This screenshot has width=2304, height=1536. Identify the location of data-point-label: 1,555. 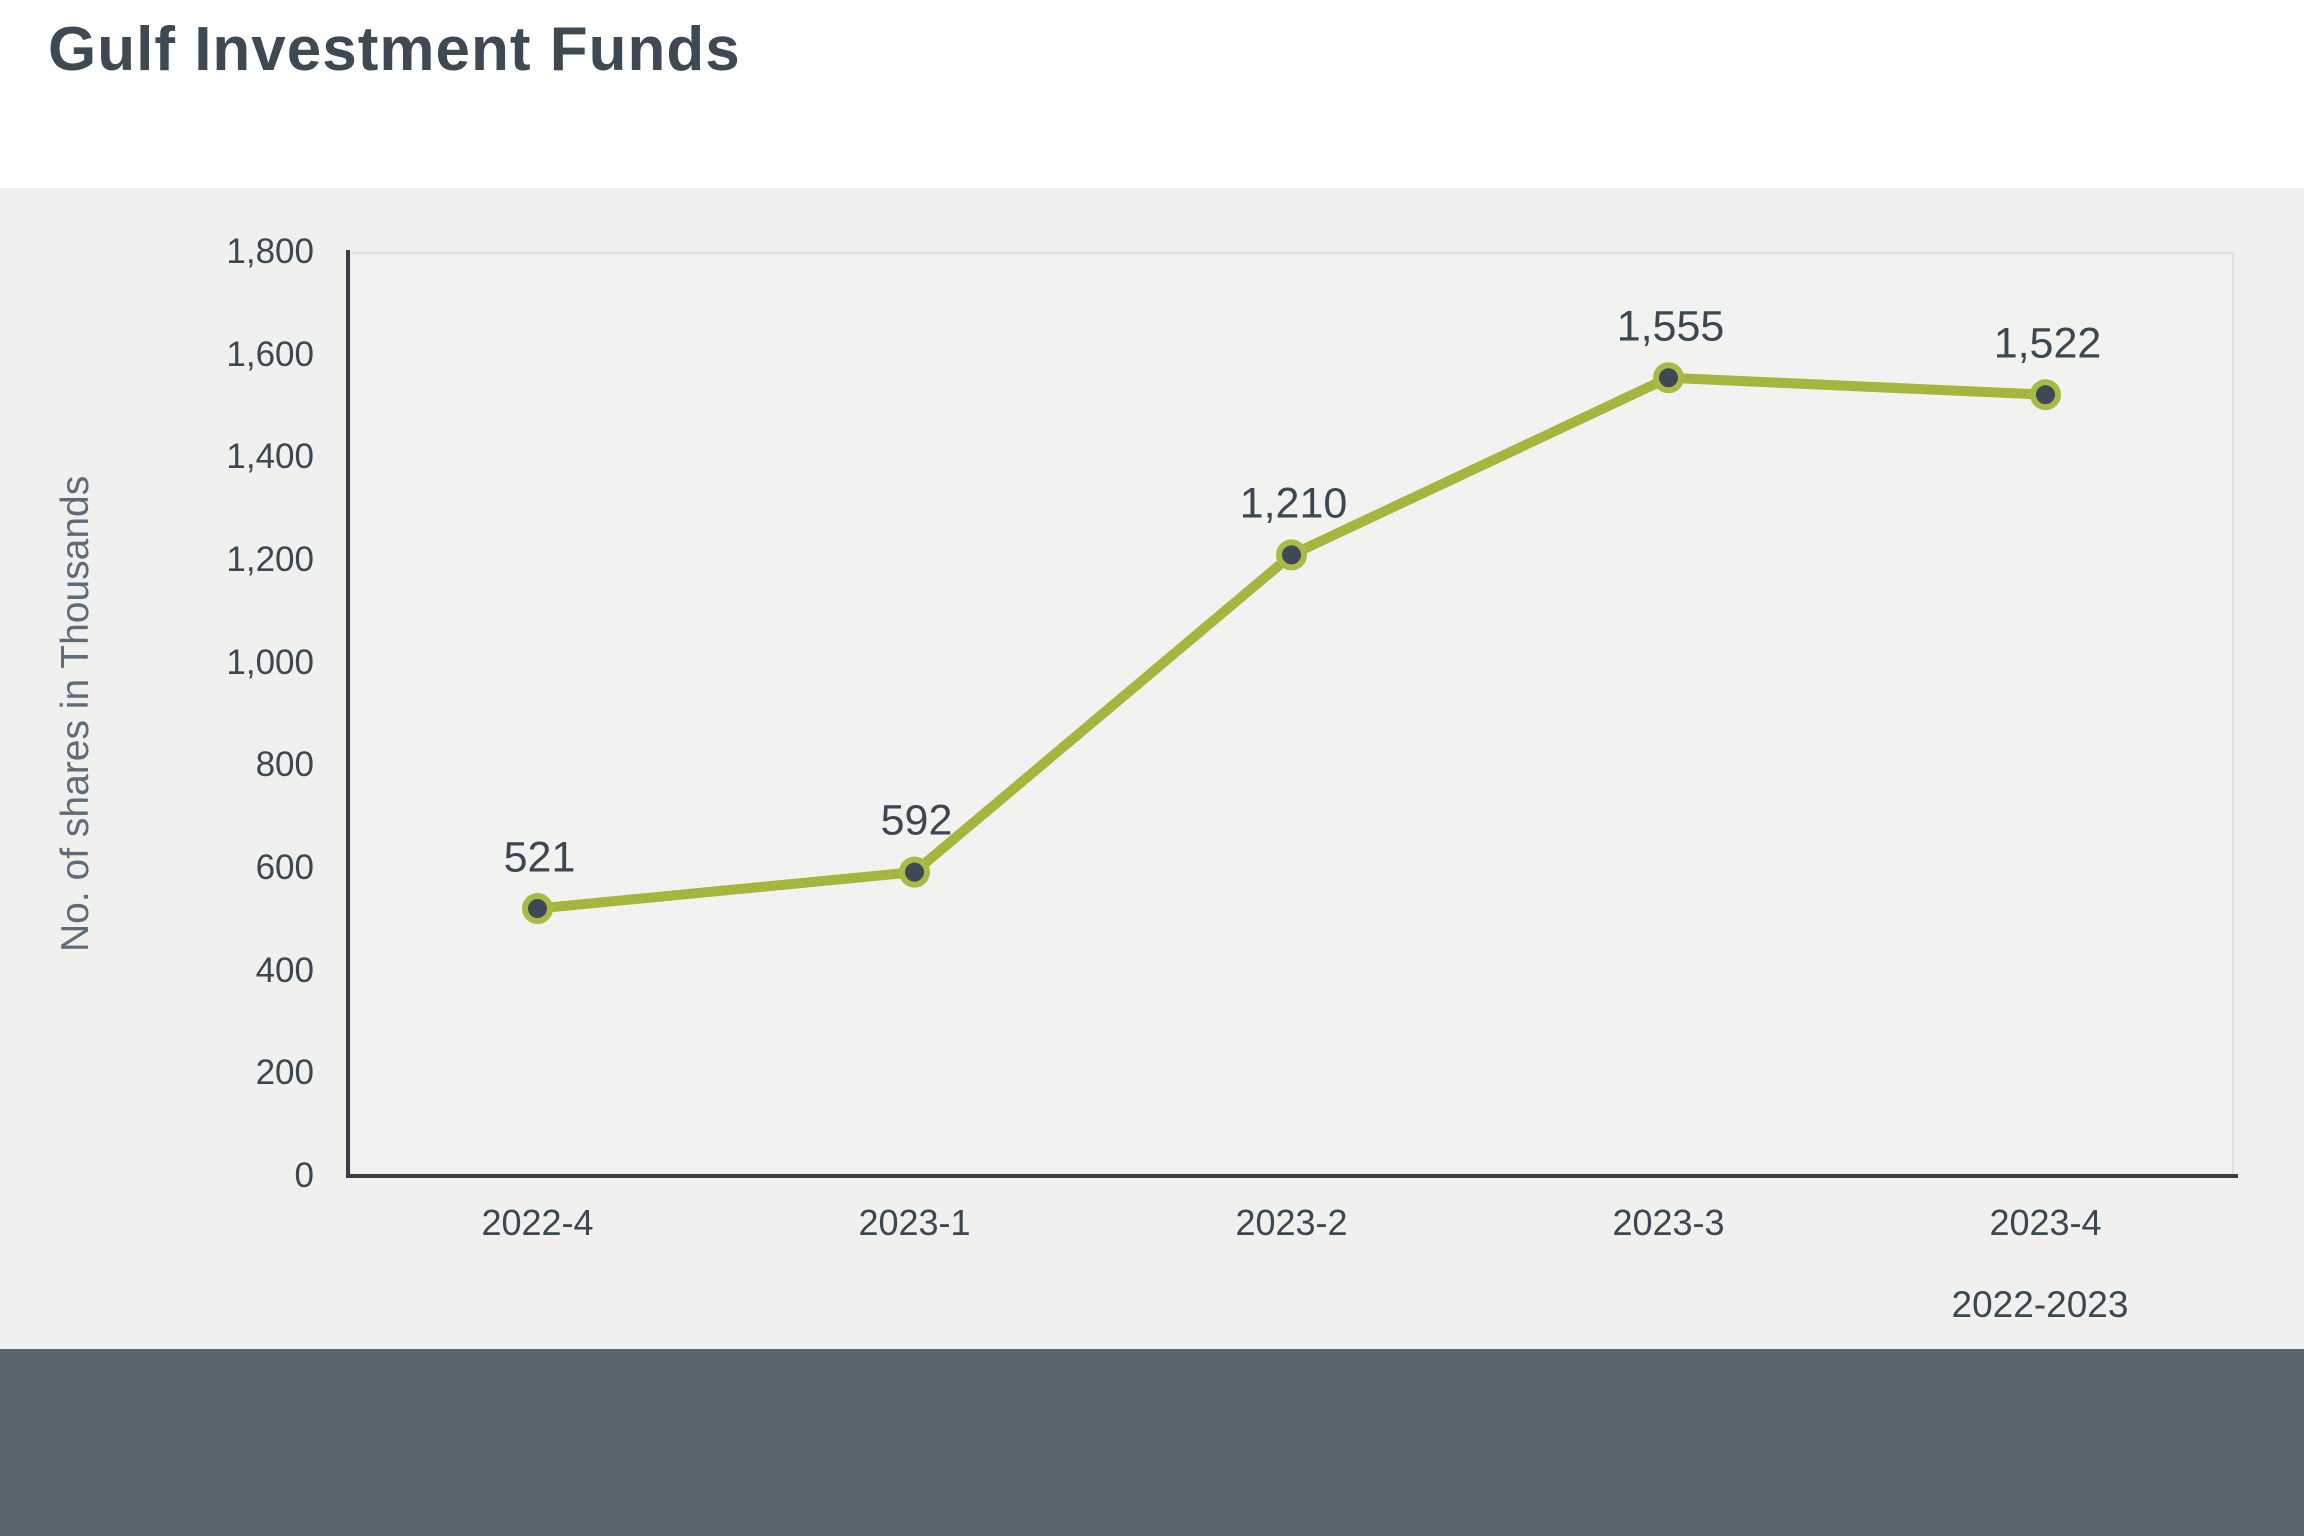
(1670, 326).